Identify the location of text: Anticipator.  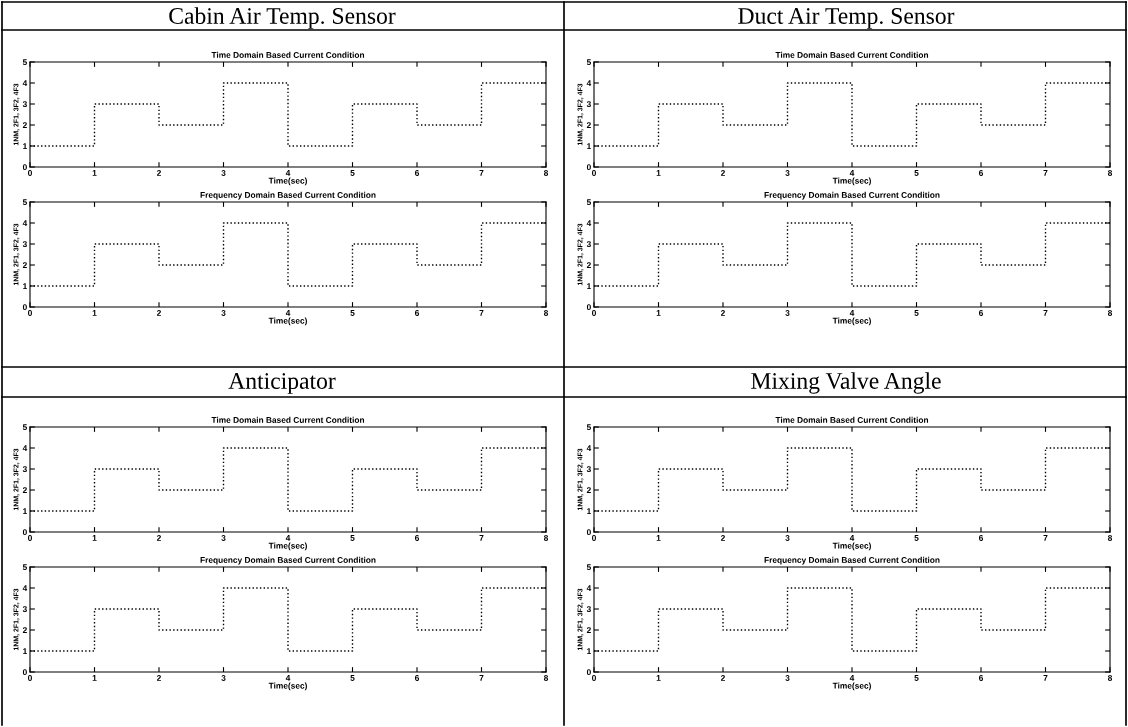
(282, 383).